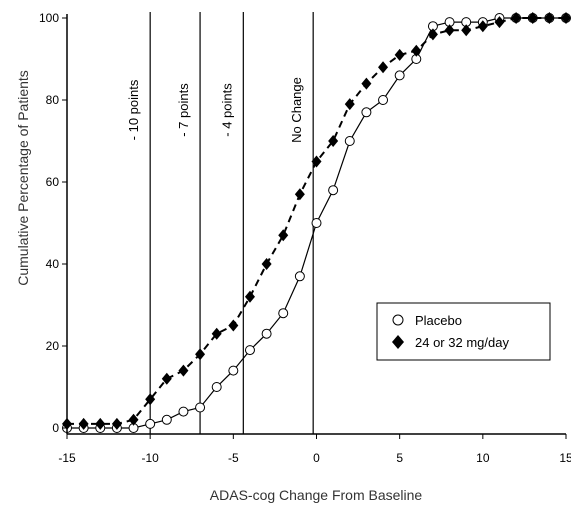  What do you see at coordinates (226, 110) in the screenshot?
I see `reference-line-label: - 4 points` at bounding box center [226, 110].